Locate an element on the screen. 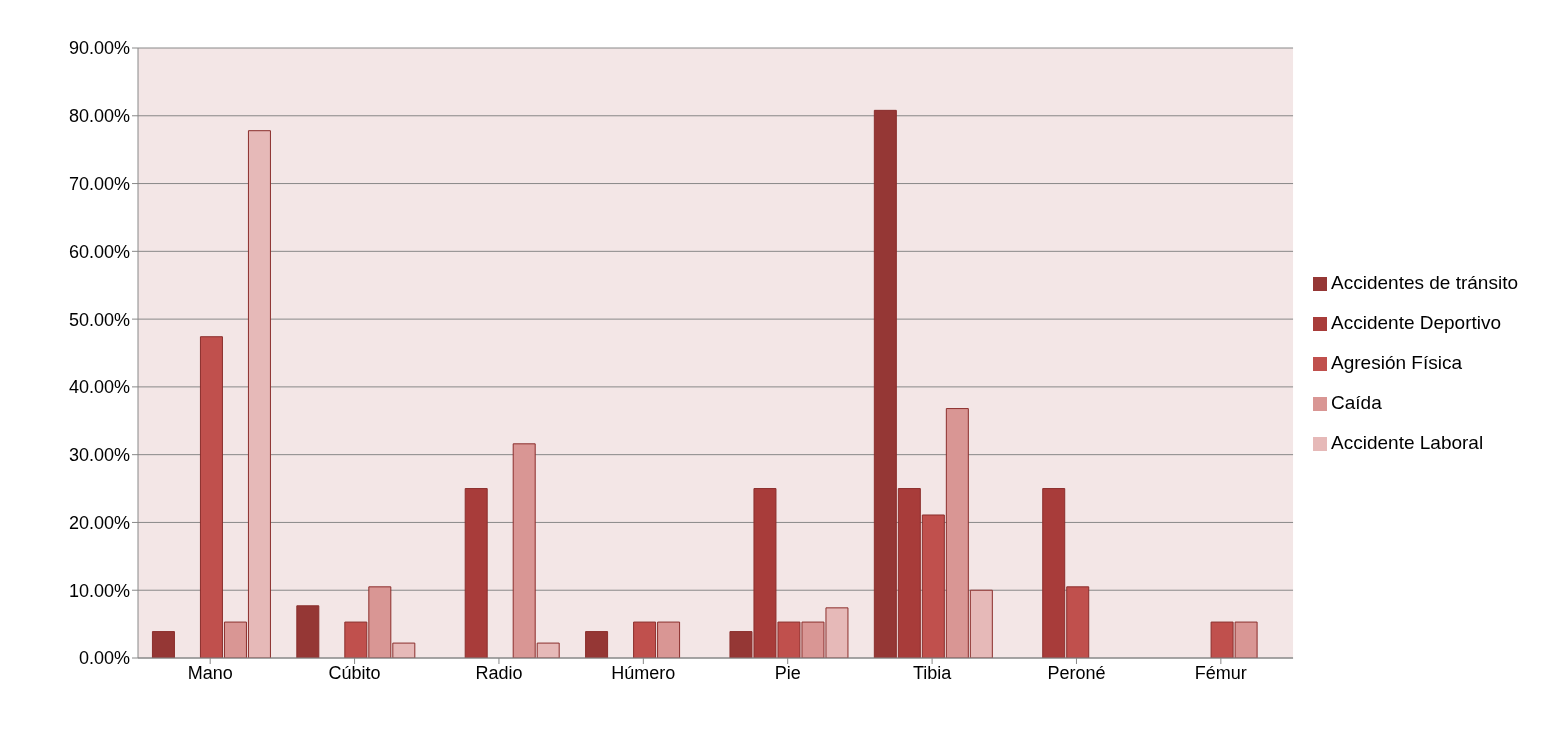  x-tick-label: Pie is located at coordinates (787, 672).